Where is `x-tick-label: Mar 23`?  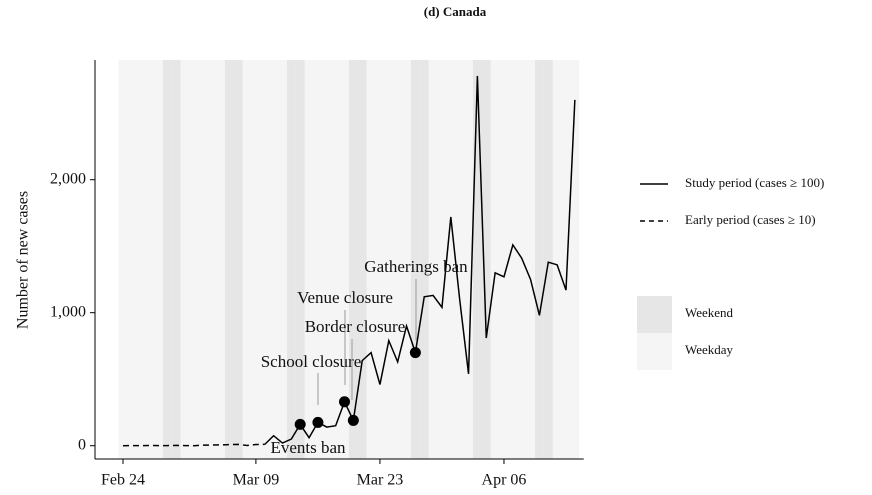 x-tick-label: Mar 23 is located at coordinates (380, 480).